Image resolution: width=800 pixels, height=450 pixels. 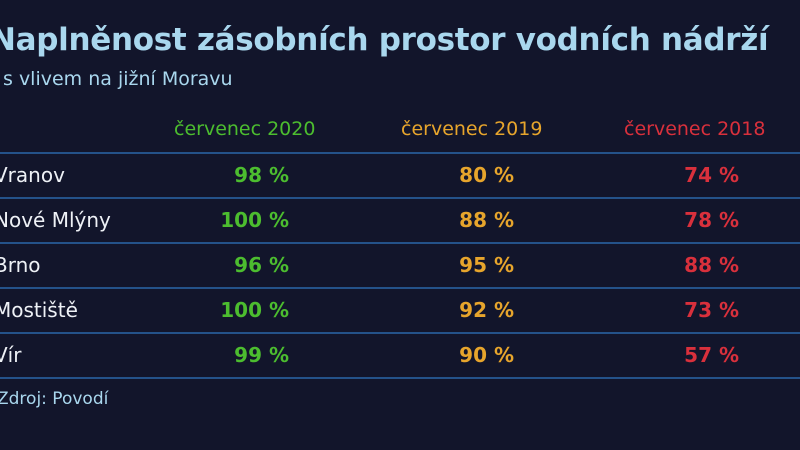 I want to click on value-2019: 95 %, so click(x=486, y=265).